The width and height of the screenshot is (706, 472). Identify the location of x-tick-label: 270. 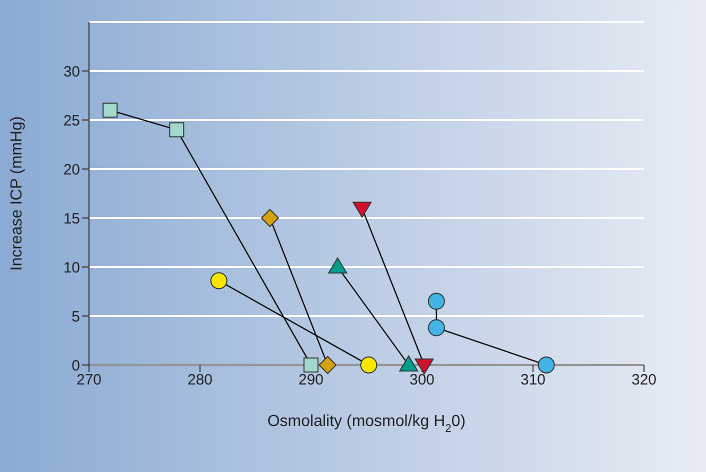
(89, 380).